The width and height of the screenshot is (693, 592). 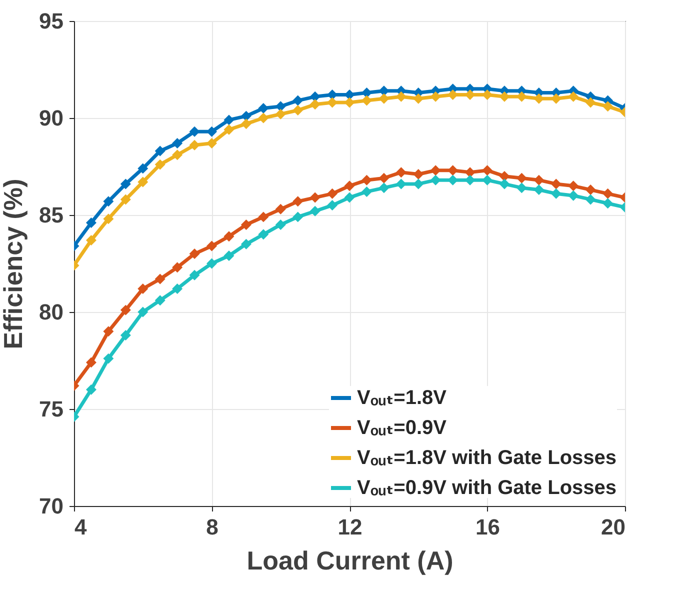 I want to click on y-tick-label: 95, so click(x=51, y=21).